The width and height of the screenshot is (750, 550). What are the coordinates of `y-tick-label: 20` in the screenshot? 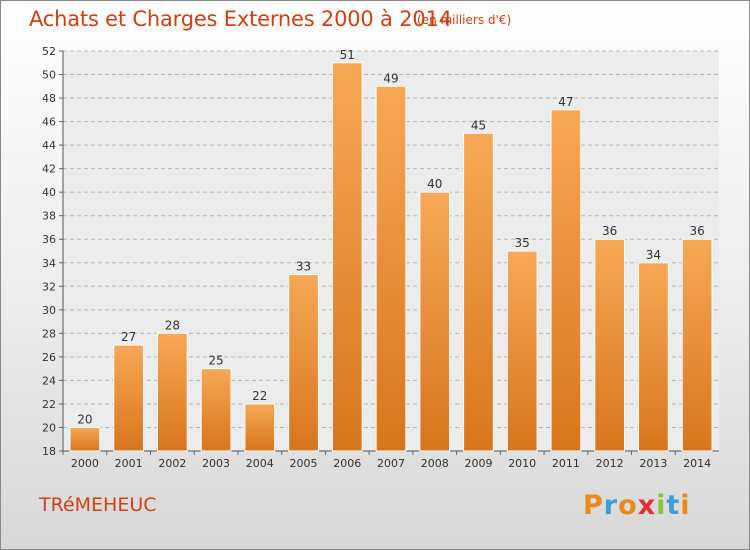 It's located at (49, 427).